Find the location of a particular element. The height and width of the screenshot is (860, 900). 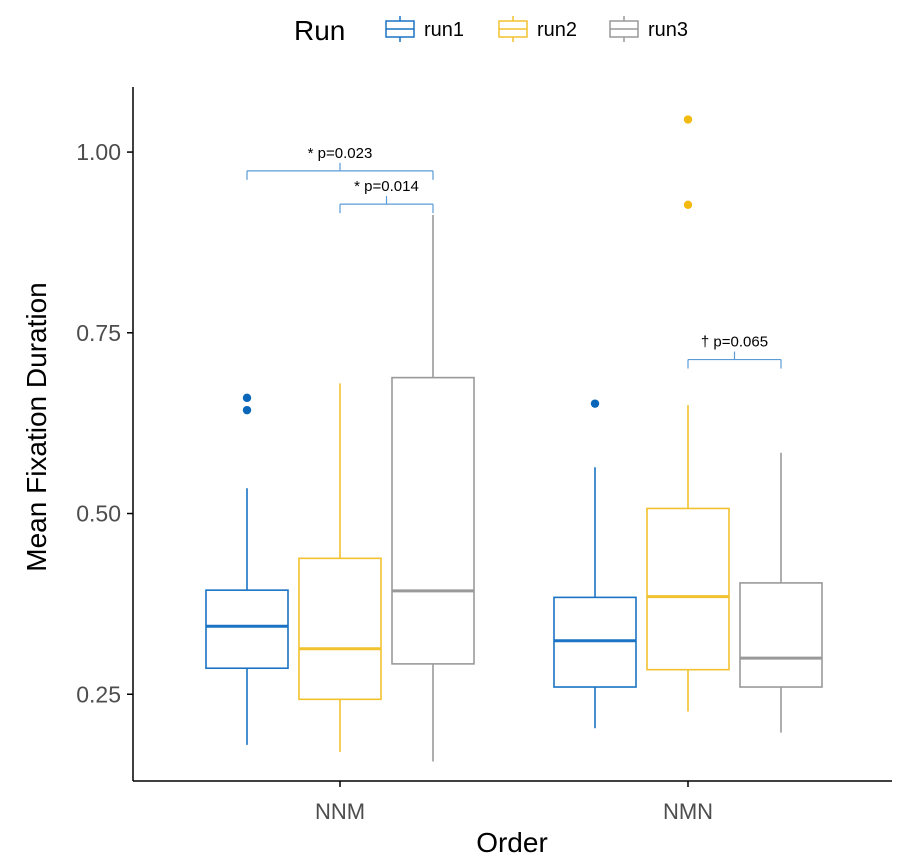

significance-label: * p=0.023 is located at coordinates (340, 153).